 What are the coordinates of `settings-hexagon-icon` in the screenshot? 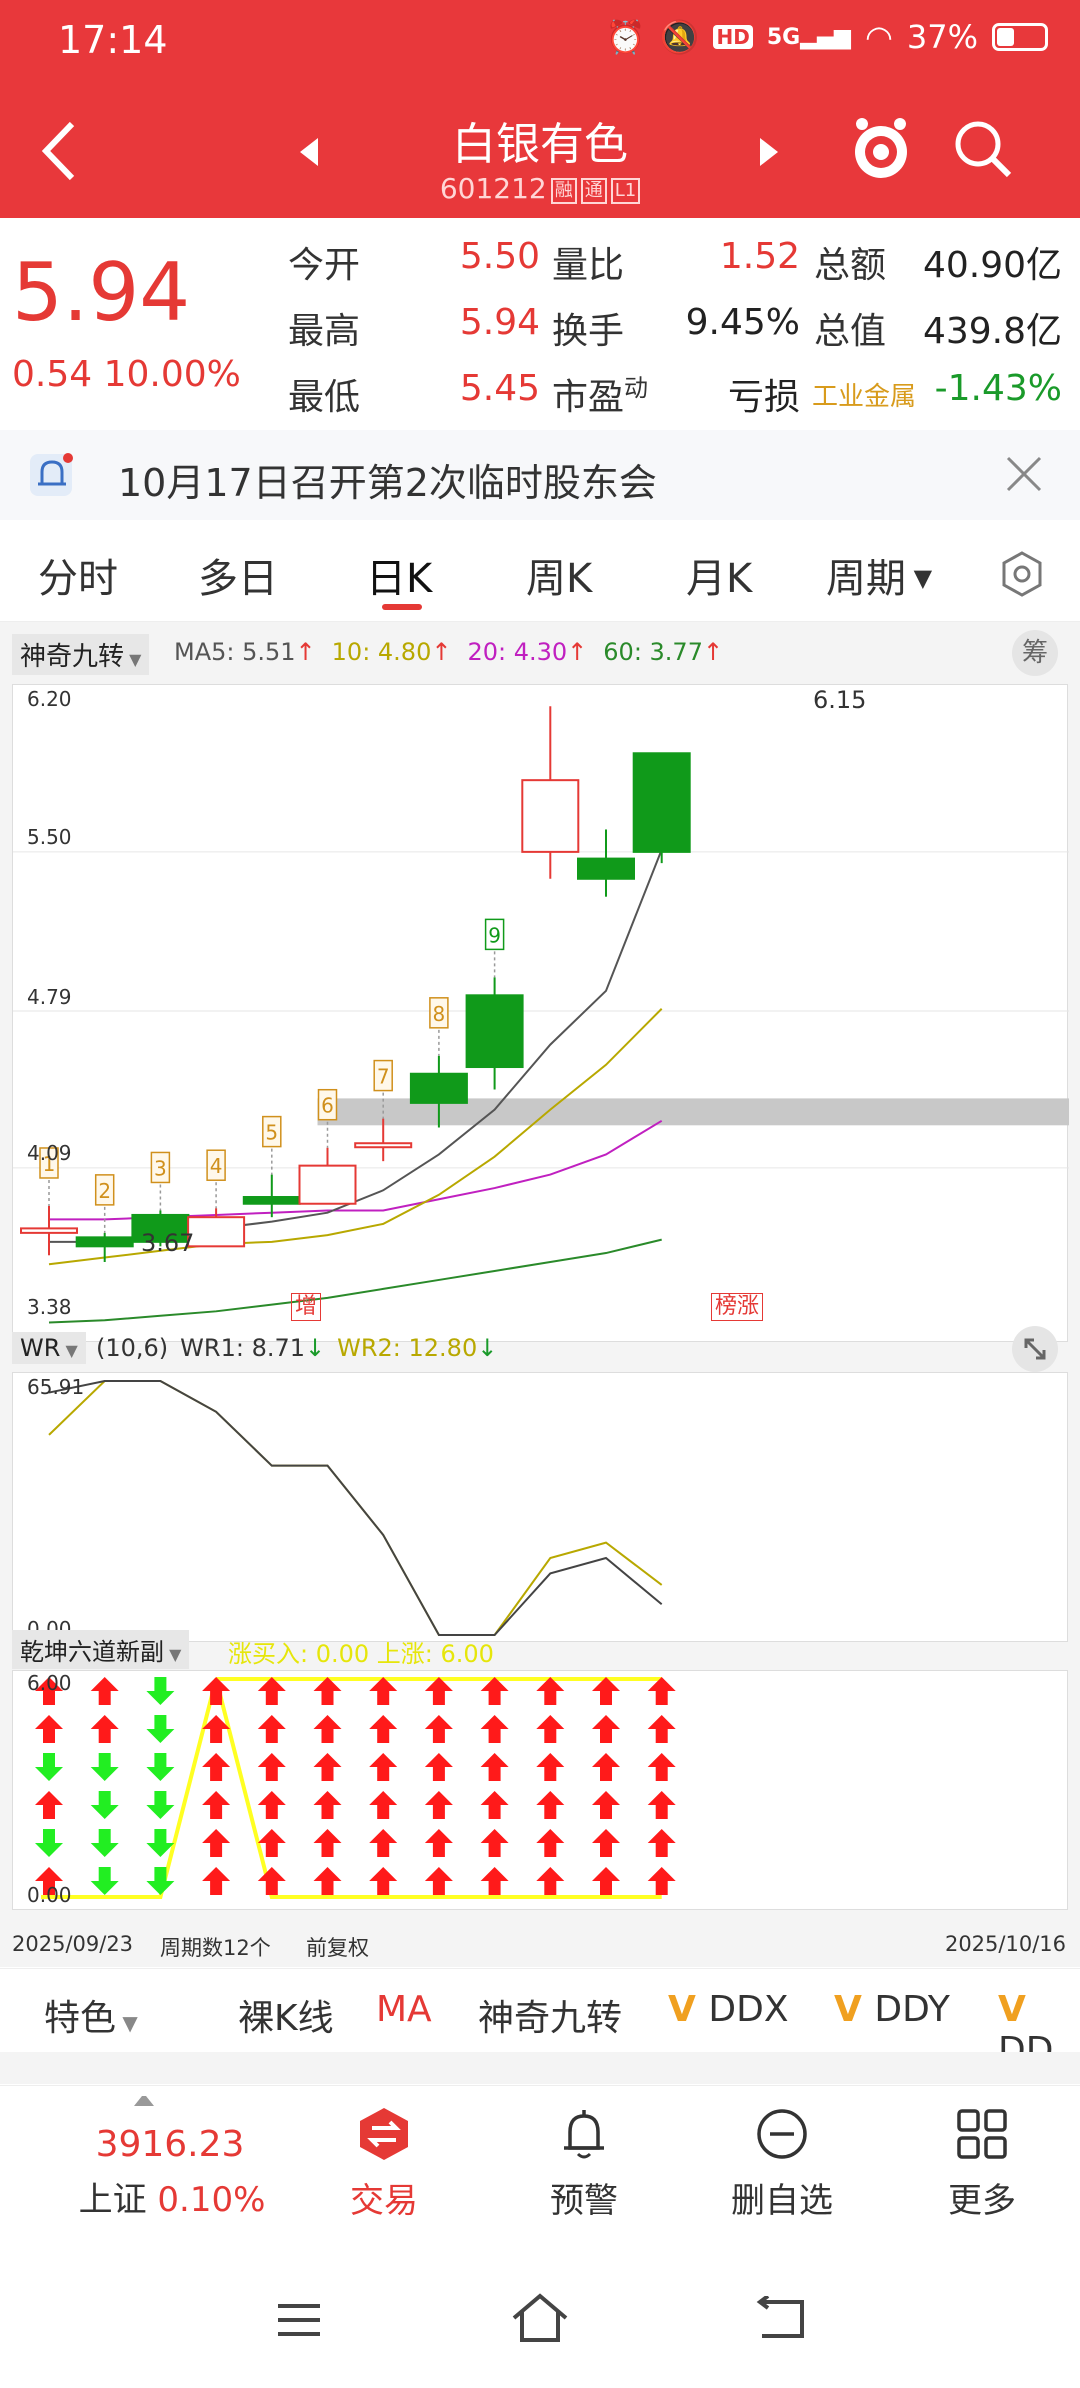 It's located at (1022, 574).